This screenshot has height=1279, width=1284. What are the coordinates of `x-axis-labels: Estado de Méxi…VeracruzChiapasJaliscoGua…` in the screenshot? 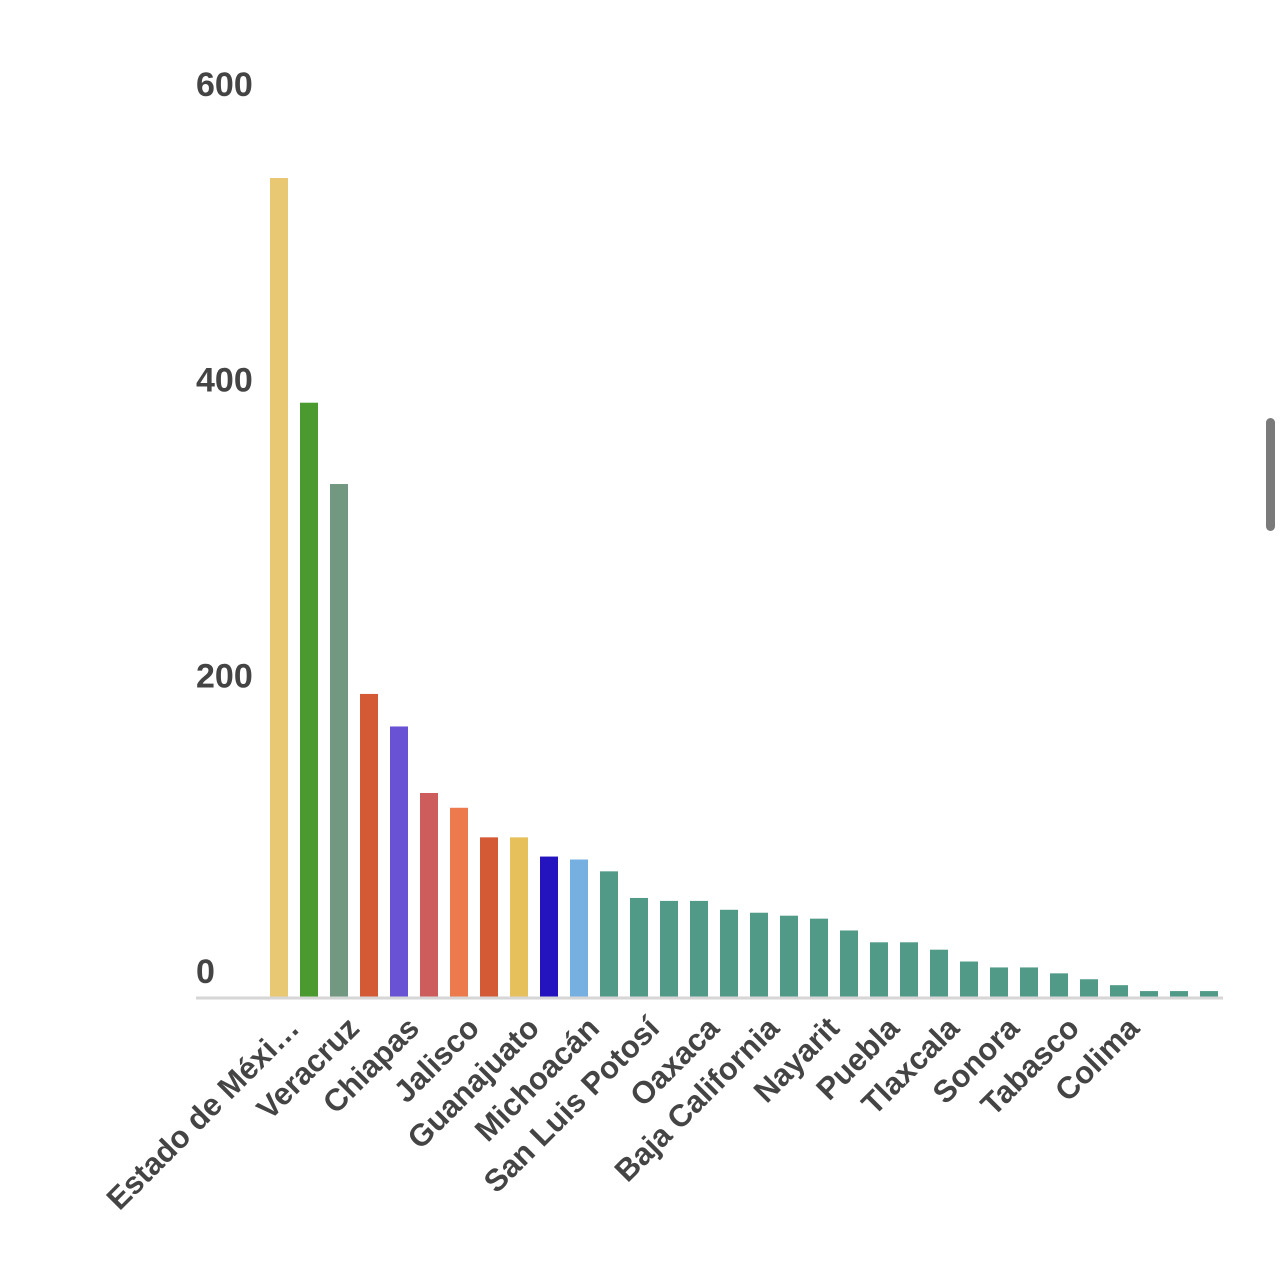 It's located at (623, 1112).